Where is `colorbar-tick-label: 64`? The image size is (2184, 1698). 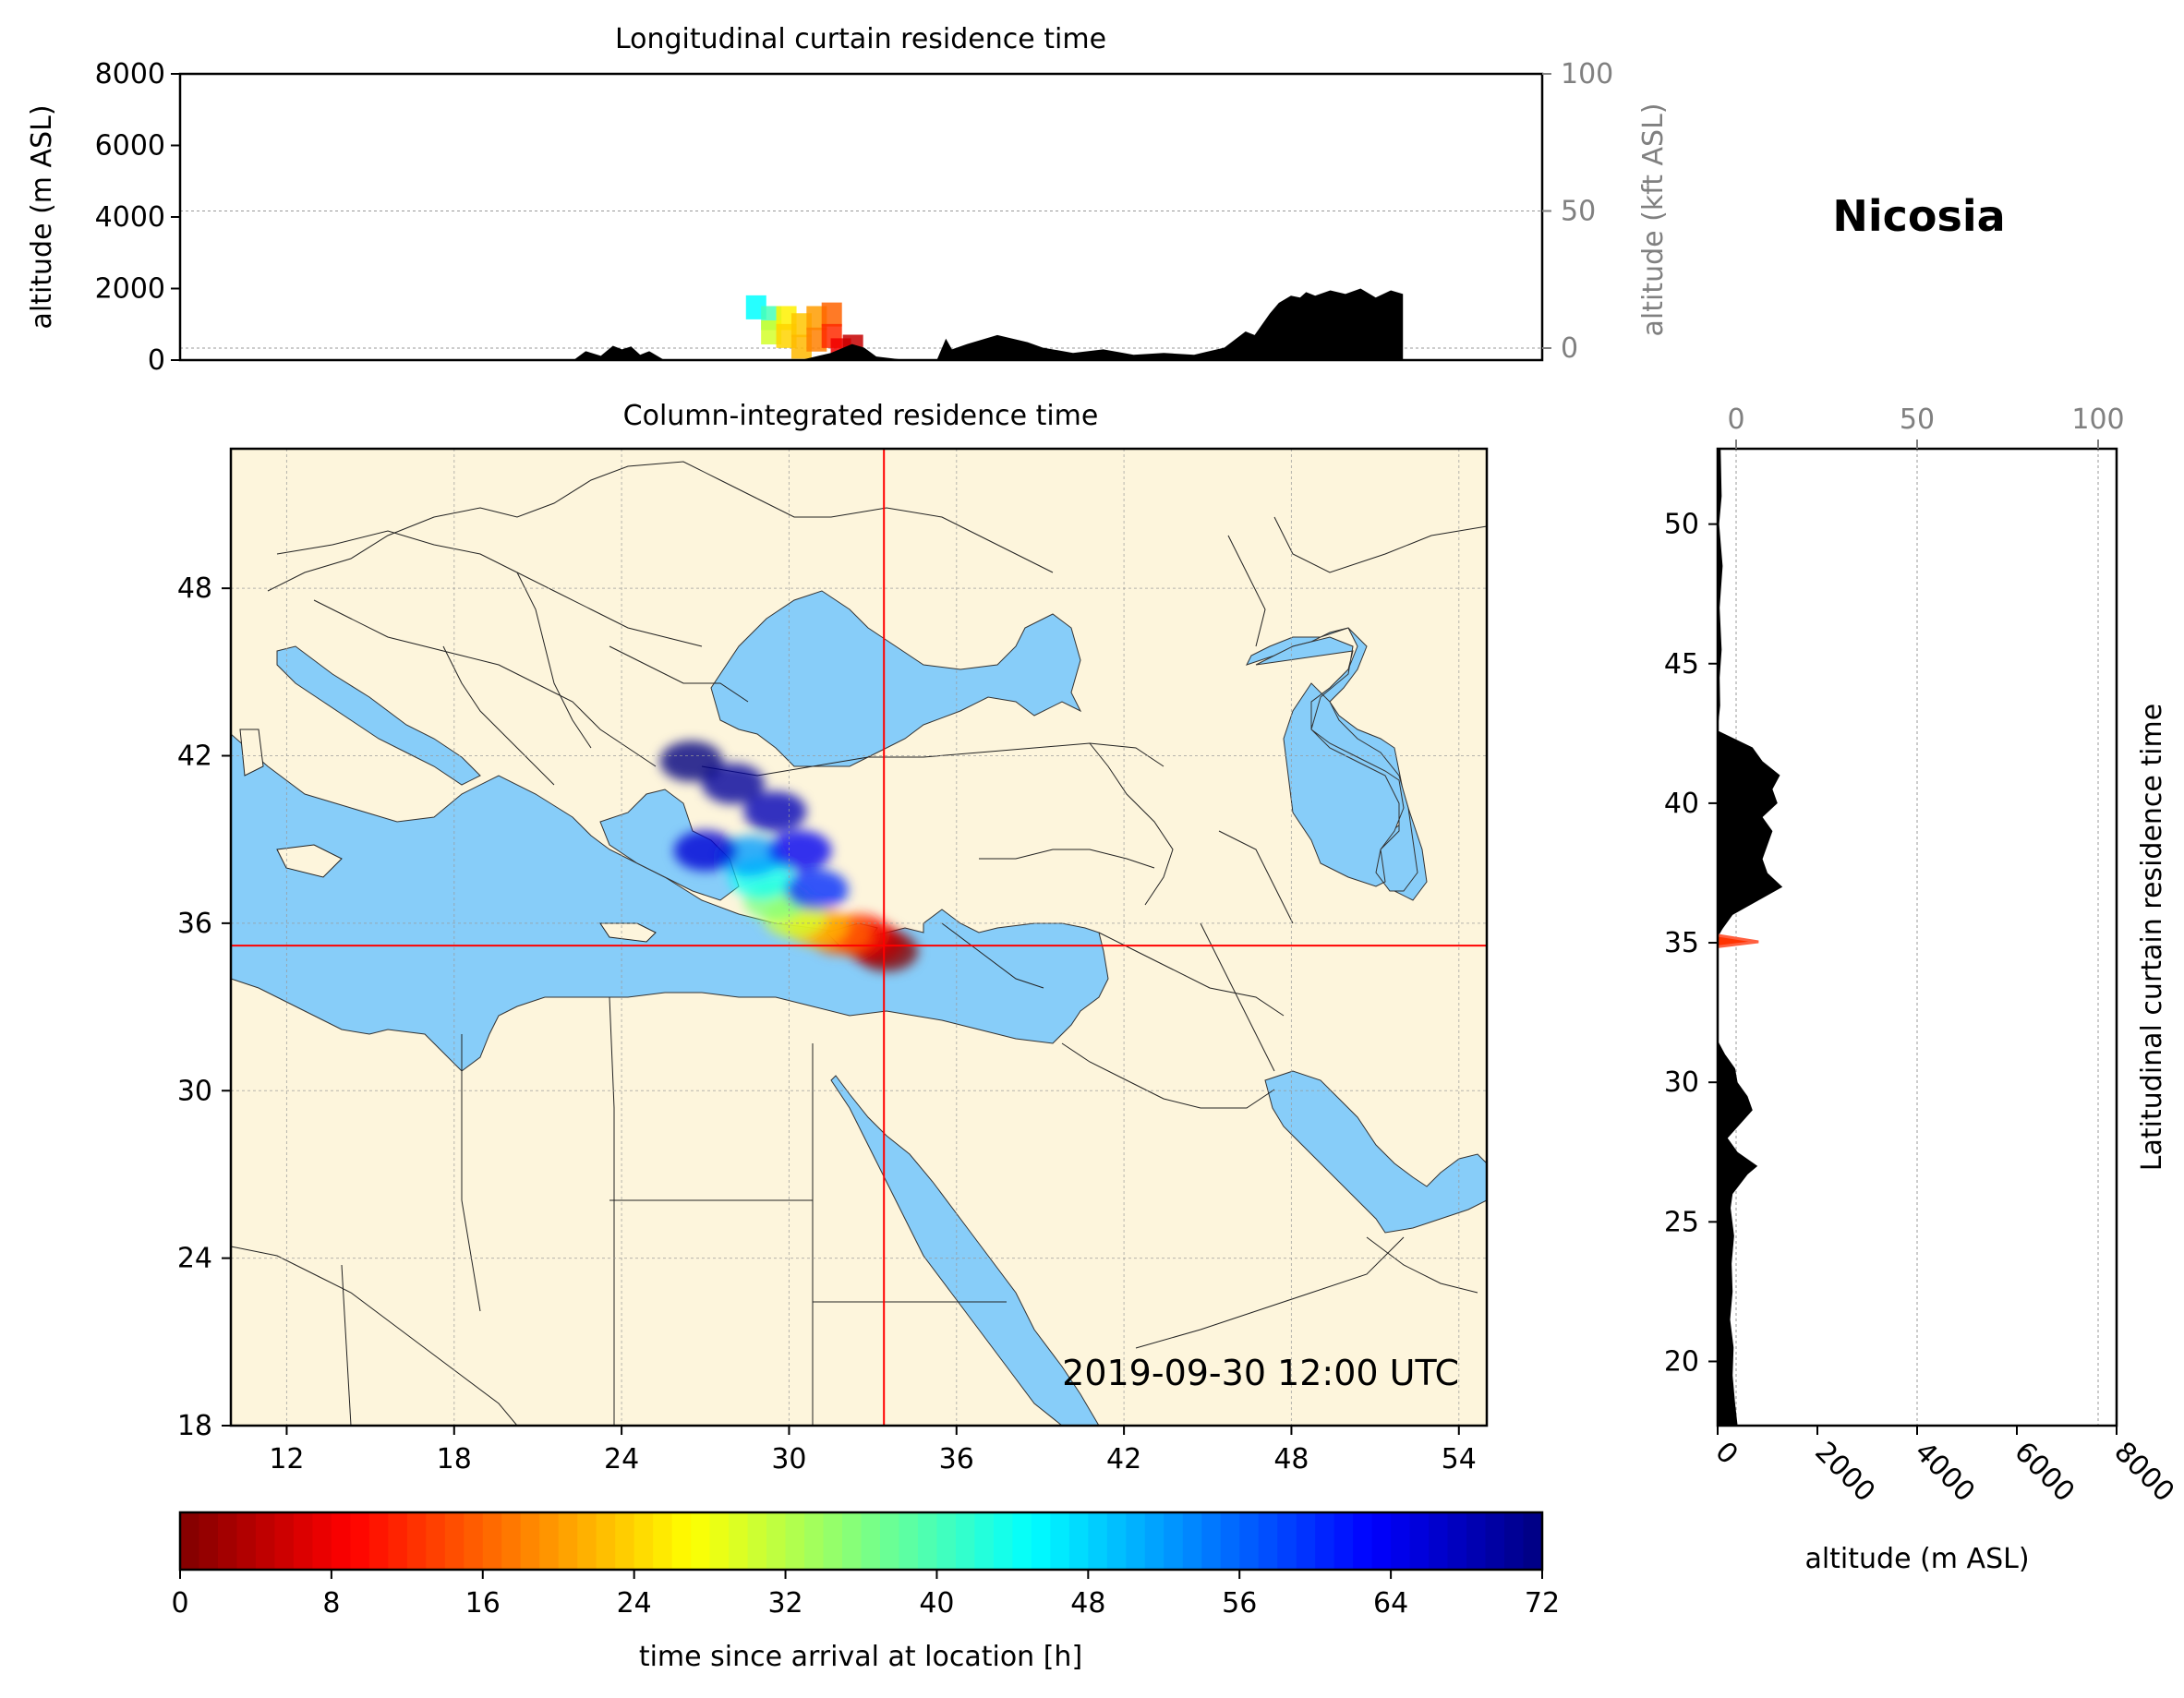
colorbar-tick-label: 64 is located at coordinates (1390, 1603).